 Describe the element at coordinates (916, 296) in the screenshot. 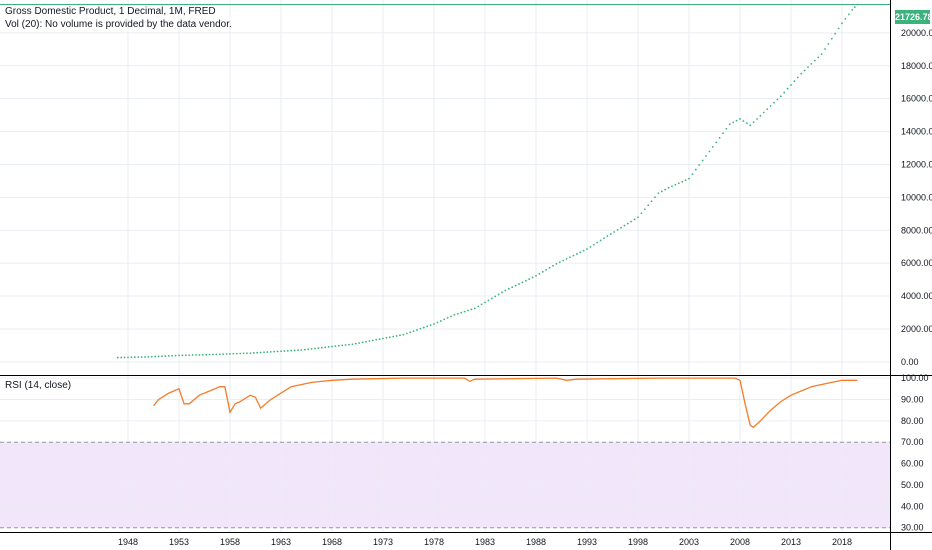

I see `y-tick-label: 4000.00` at that location.